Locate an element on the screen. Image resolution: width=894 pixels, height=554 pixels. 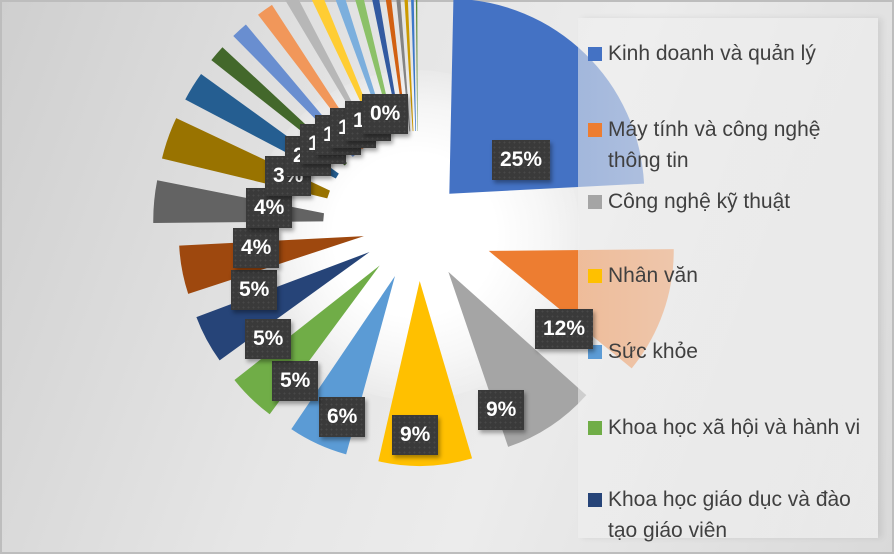
legend-item-health: Sức khỏe is located at coordinates (730, 351).